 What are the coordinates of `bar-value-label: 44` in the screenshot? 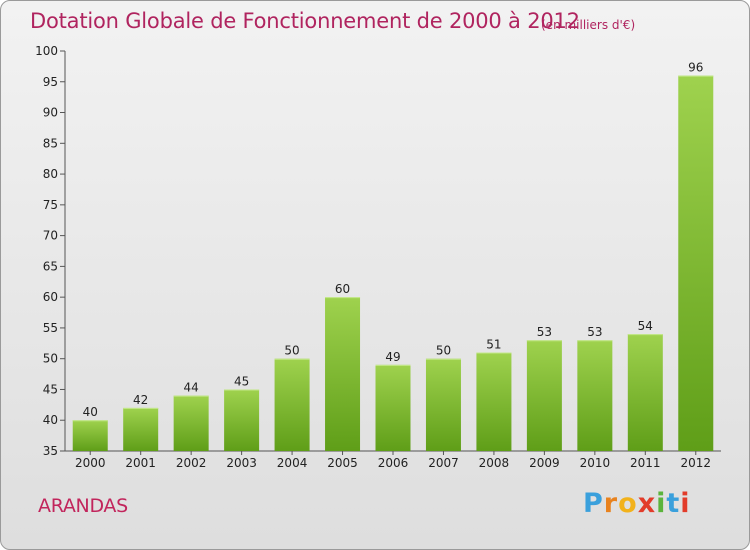 It's located at (191, 388).